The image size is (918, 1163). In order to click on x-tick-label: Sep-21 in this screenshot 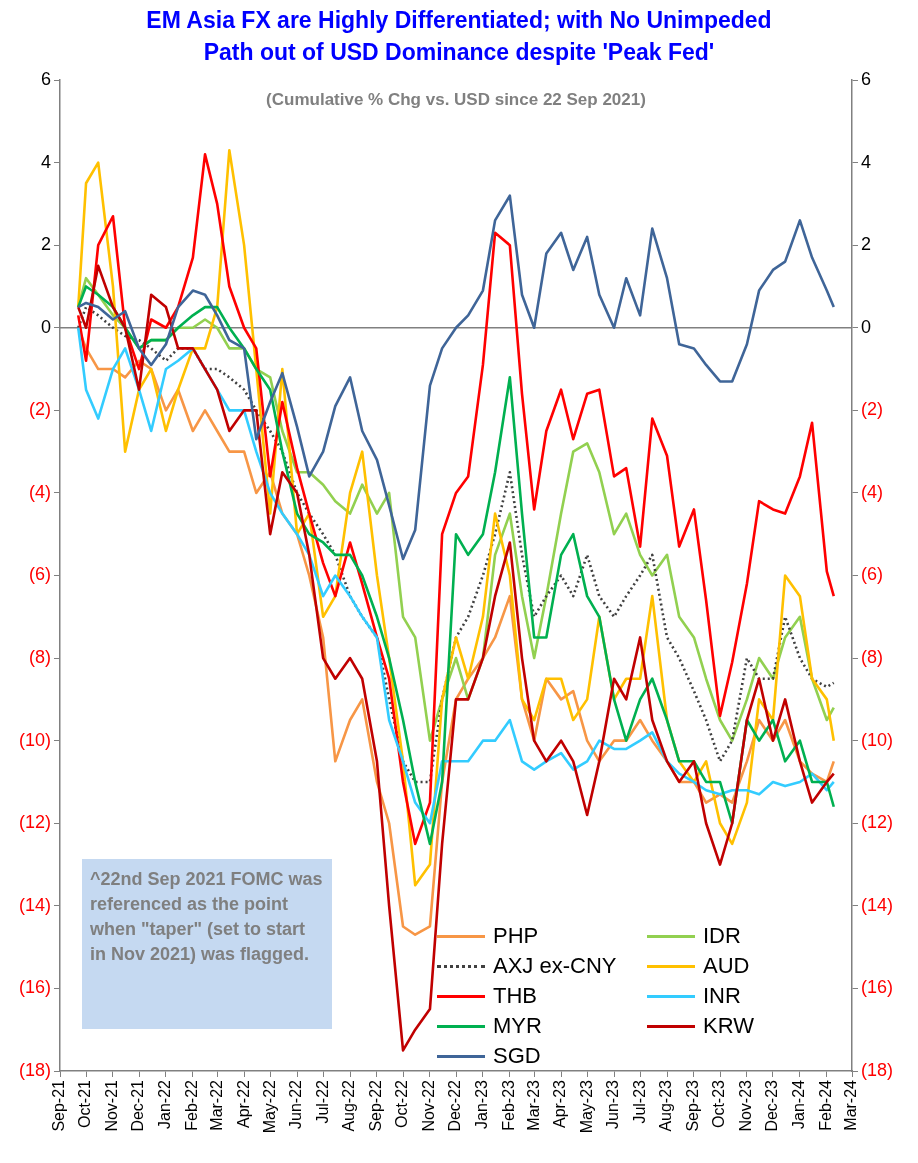, I will do `click(59, 1105)`.